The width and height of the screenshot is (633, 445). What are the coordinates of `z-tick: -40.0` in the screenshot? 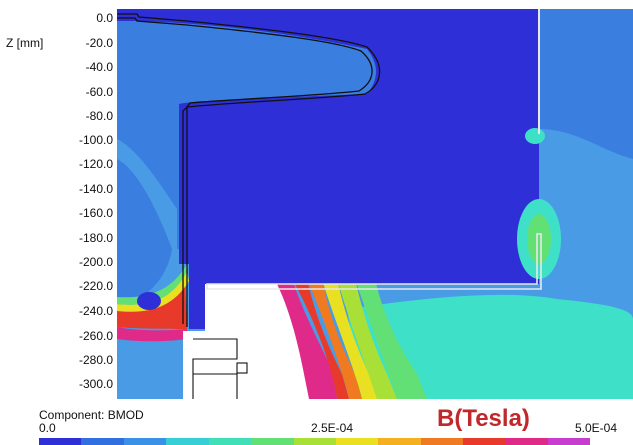 It's located at (99, 67).